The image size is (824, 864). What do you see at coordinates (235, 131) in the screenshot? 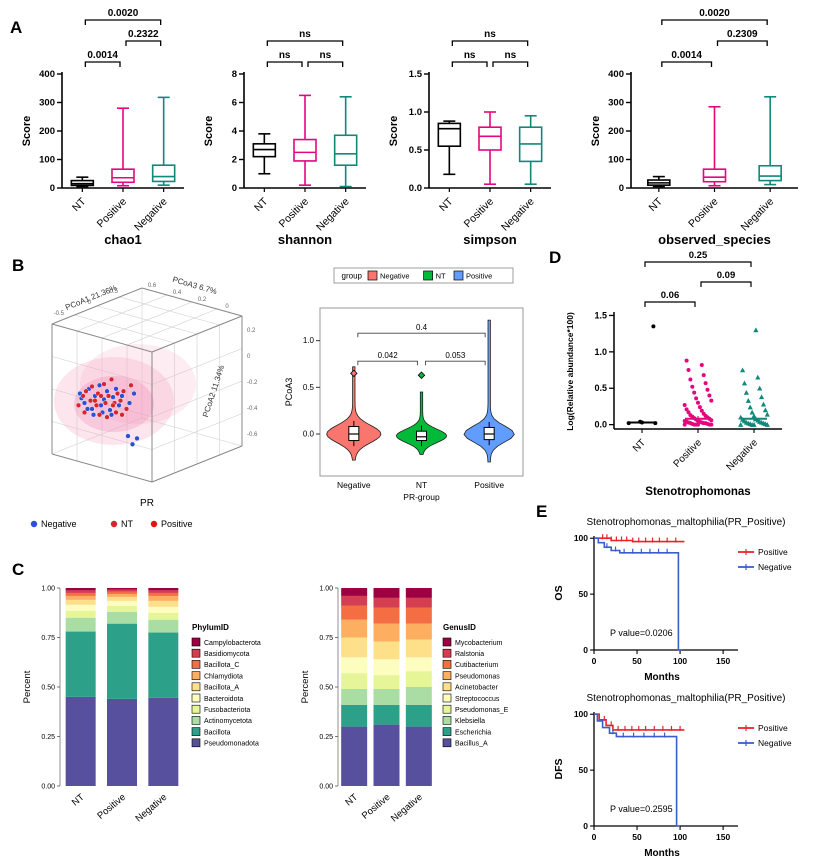
I see `svg-text: 4` at bounding box center [235, 131].